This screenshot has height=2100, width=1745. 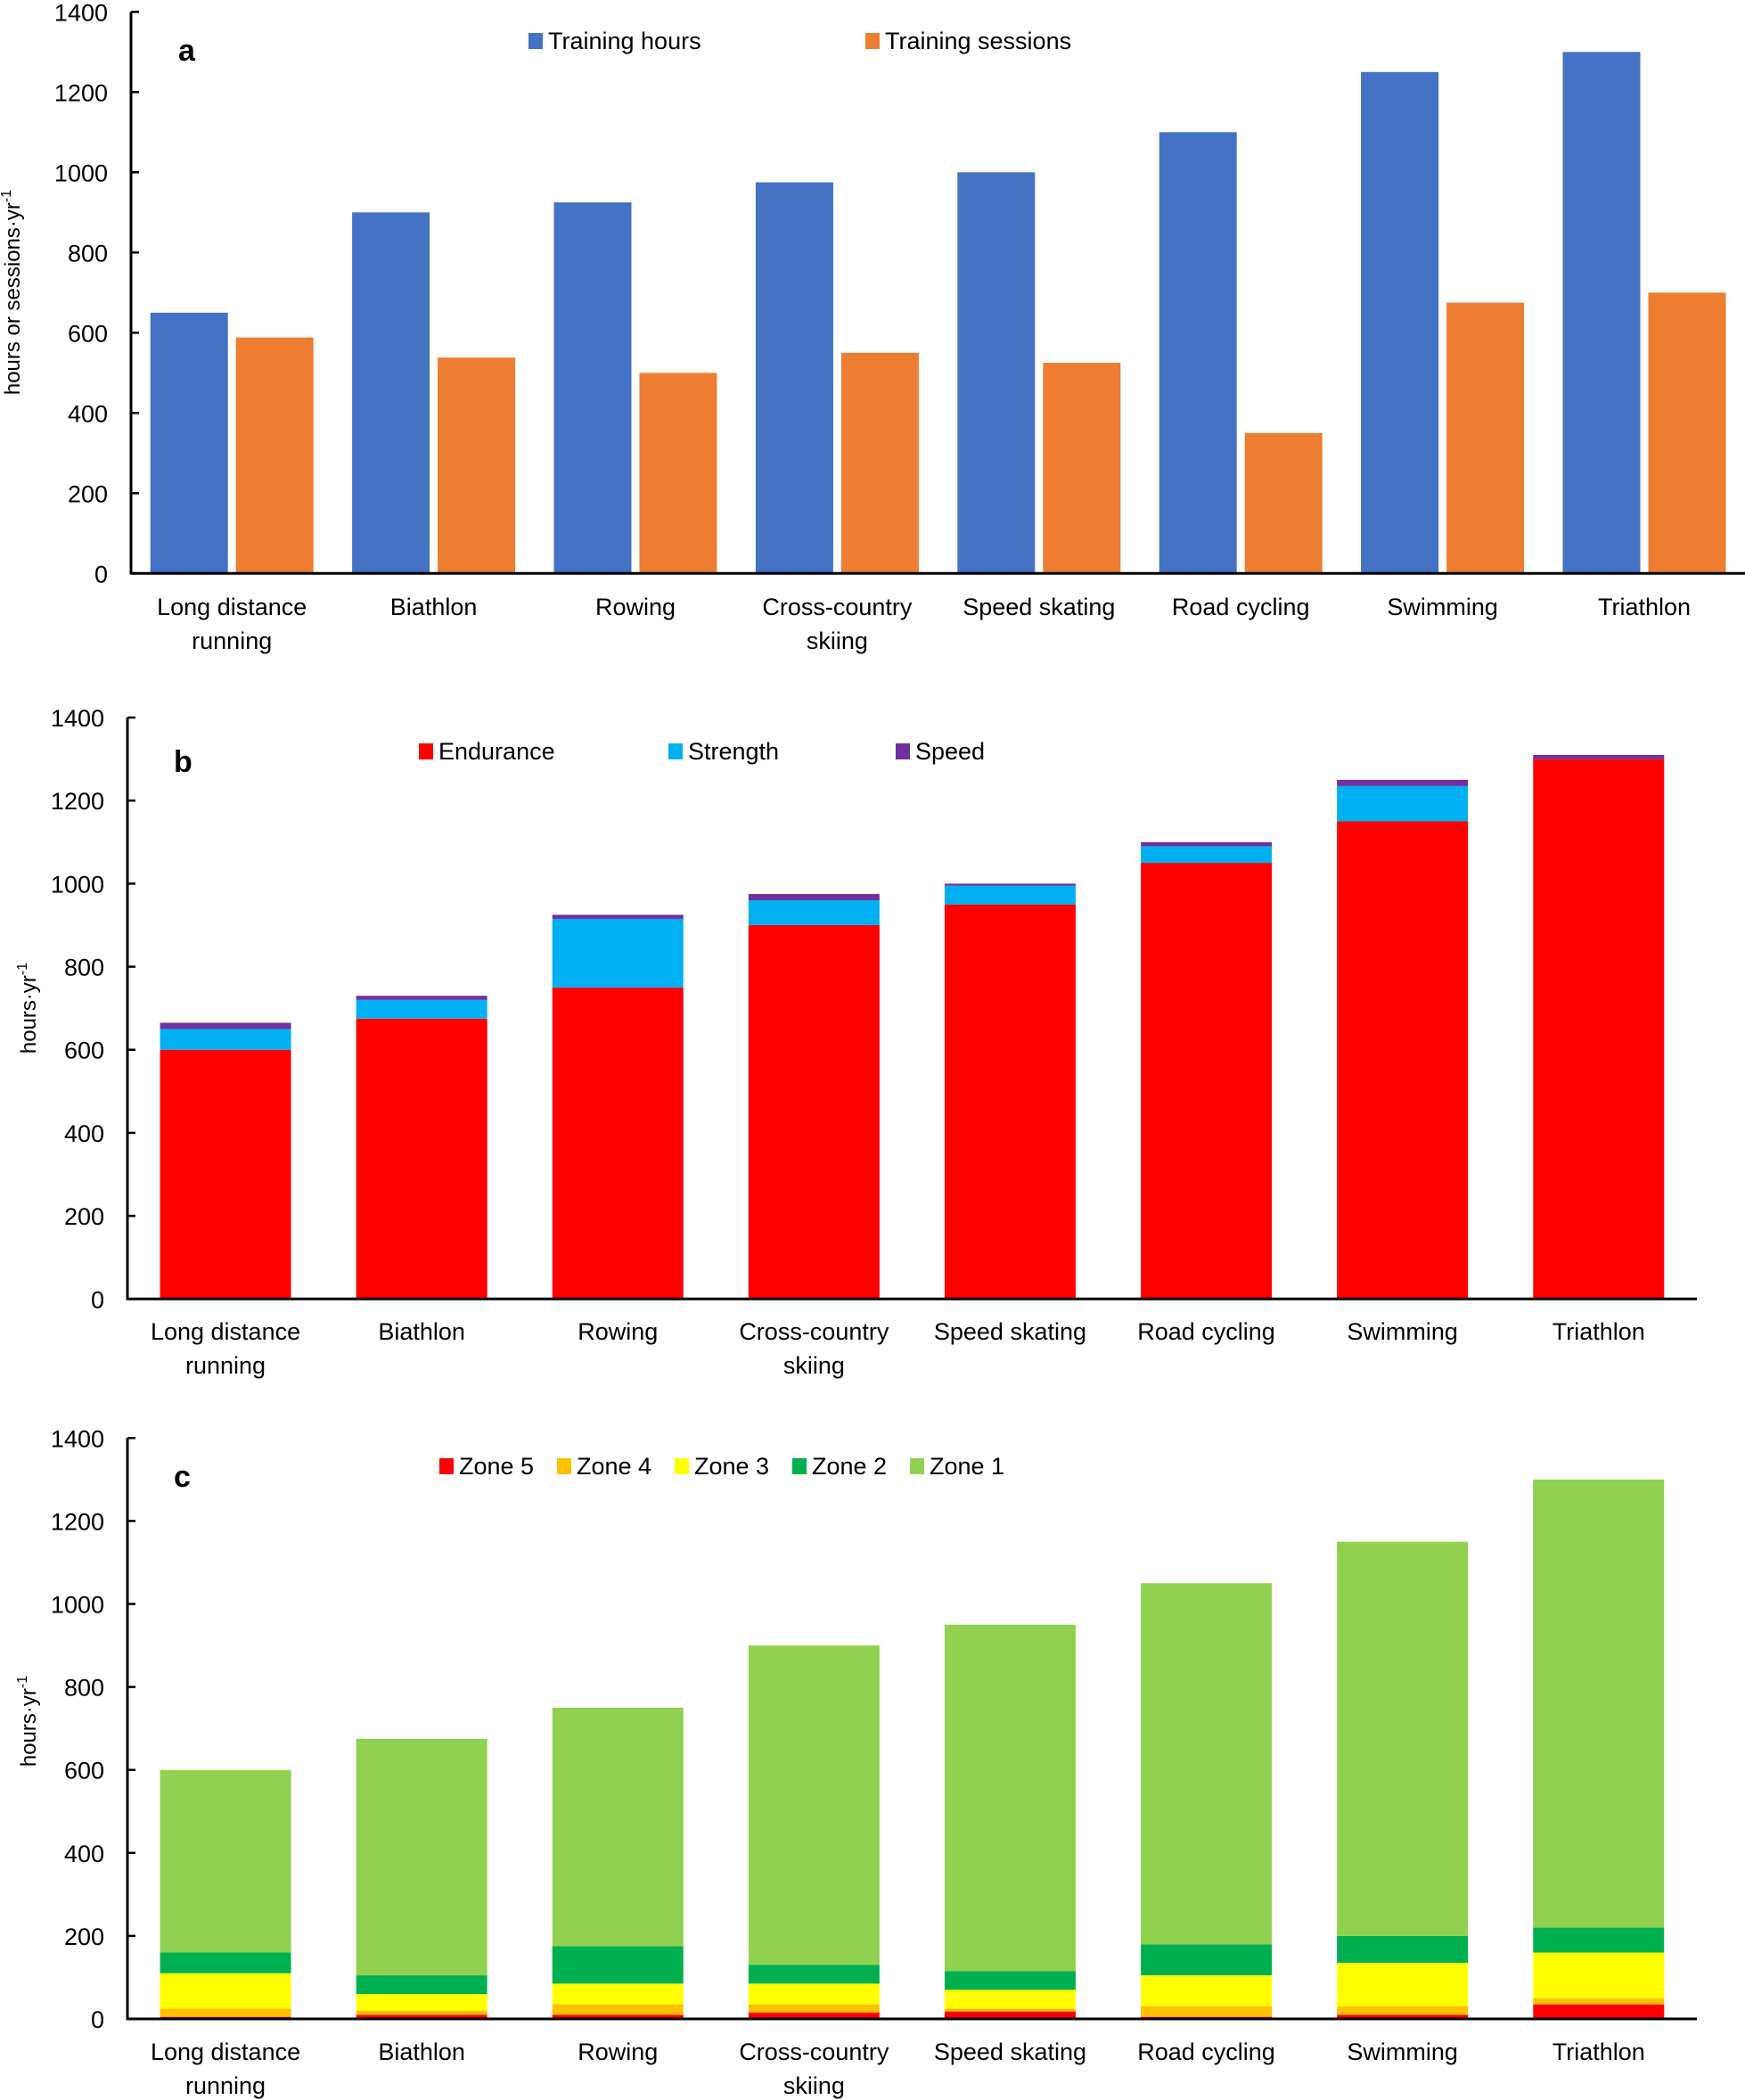 I want to click on x-tick-label: Long distance, so click(x=232, y=607).